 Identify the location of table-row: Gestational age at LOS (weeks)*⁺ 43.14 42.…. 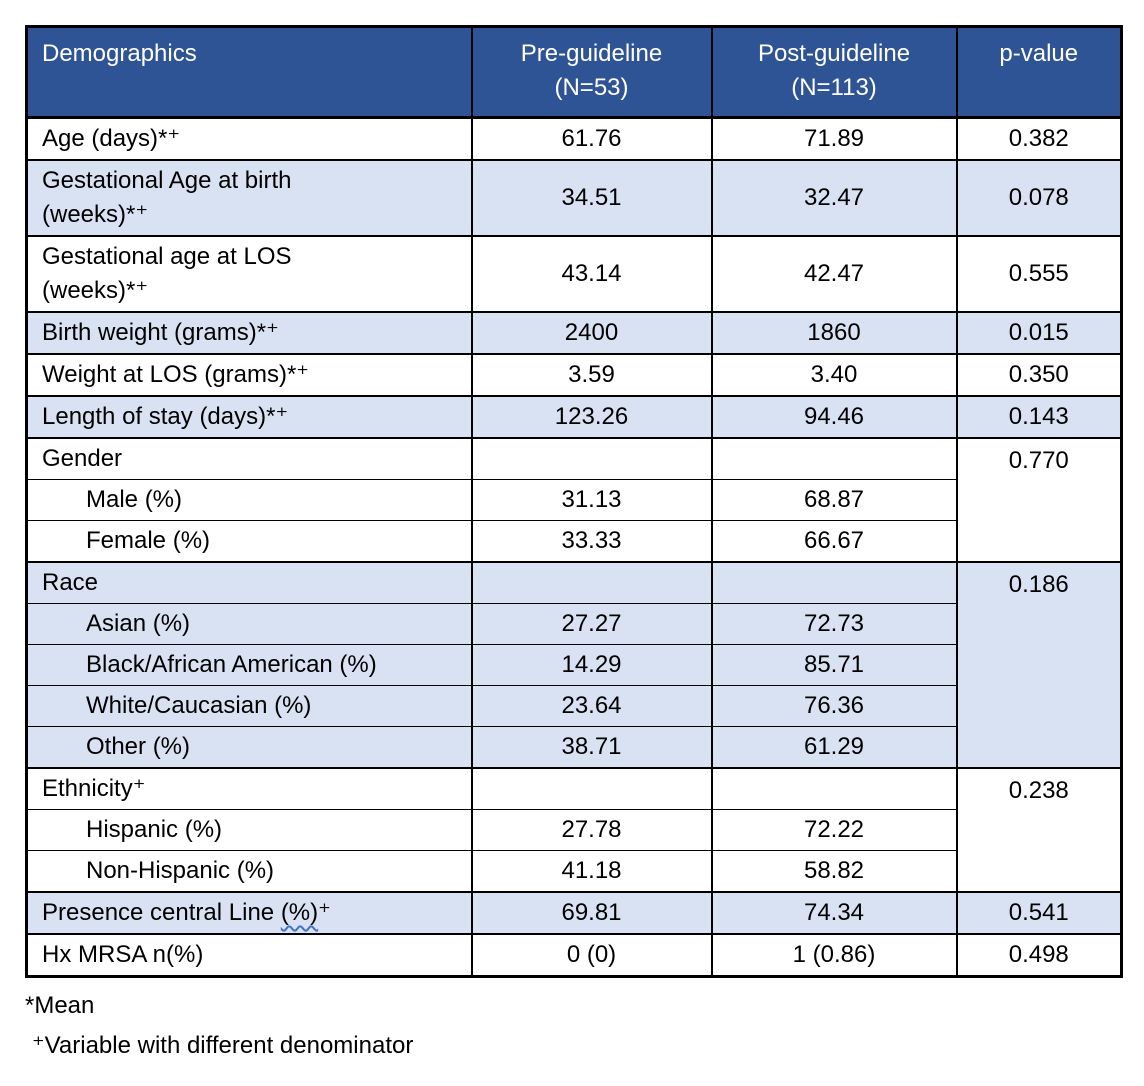
(574, 273).